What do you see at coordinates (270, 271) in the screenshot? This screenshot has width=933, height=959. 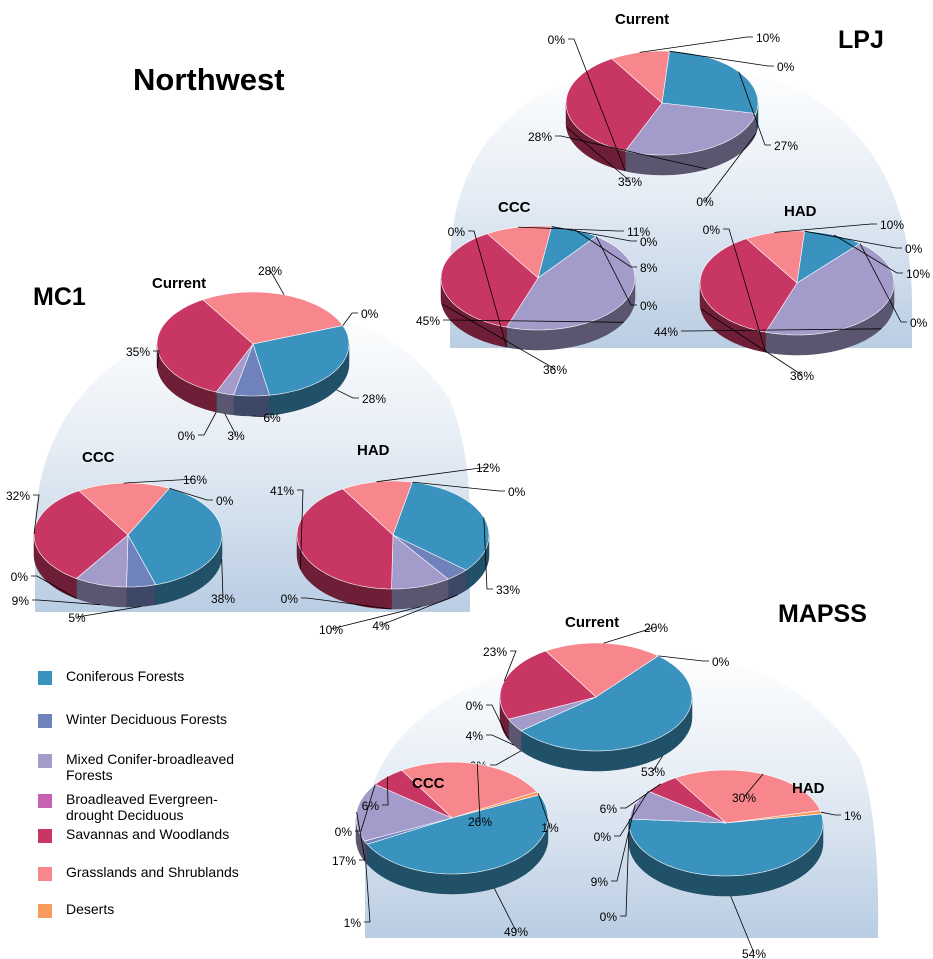 I see `data-label-grasslands-and-shrublands: 28%` at bounding box center [270, 271].